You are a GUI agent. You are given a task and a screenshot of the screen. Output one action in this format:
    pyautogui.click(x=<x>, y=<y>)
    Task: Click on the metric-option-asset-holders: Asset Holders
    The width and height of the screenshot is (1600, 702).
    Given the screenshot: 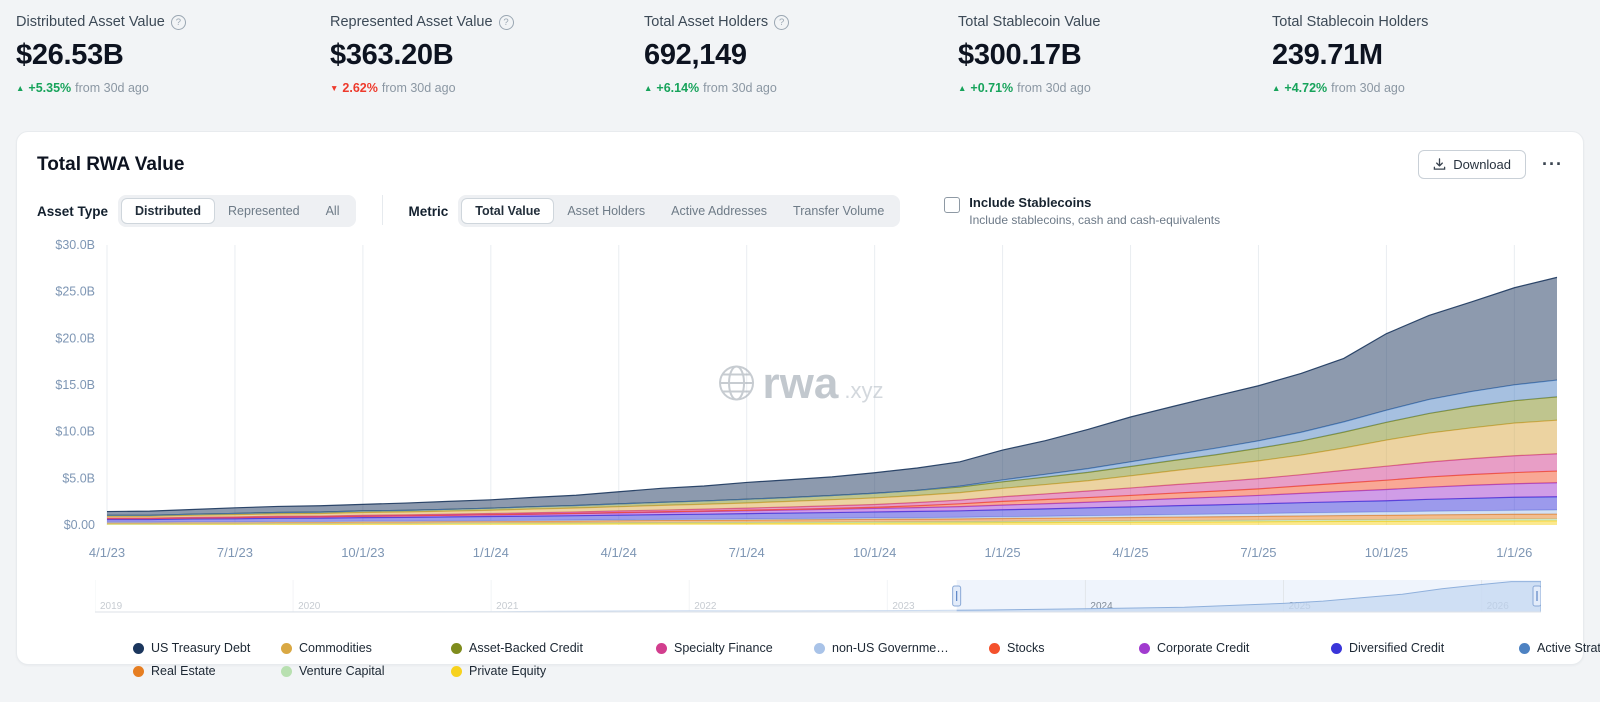 What is the action you would take?
    pyautogui.click(x=606, y=211)
    